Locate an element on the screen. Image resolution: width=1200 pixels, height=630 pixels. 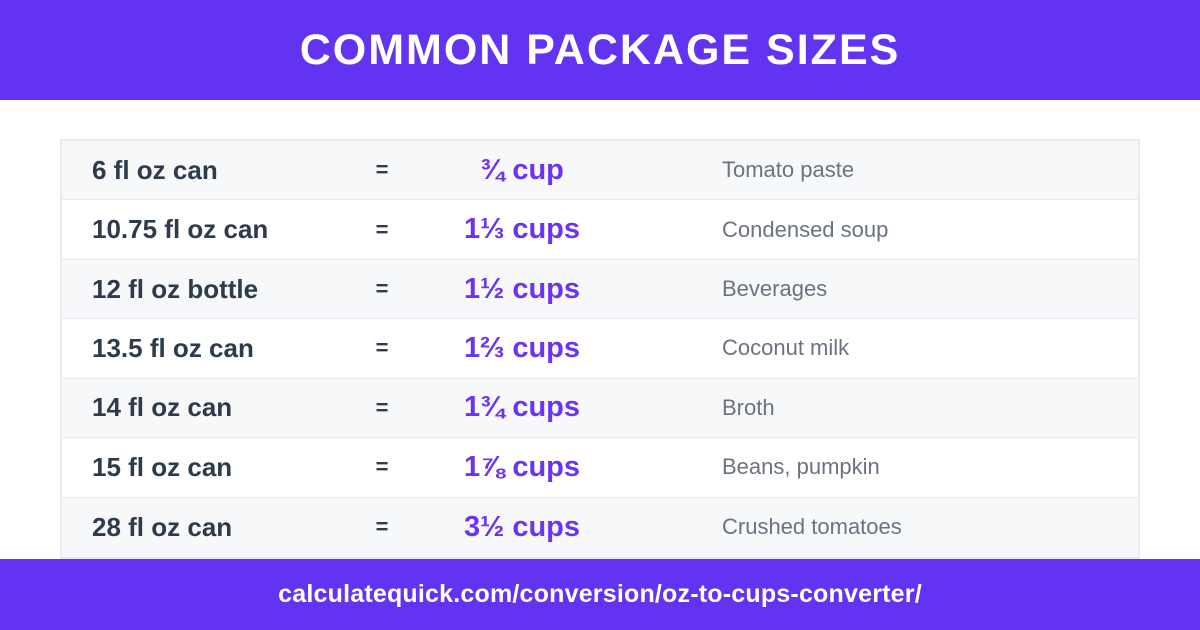
package-size-label: 13.5 fl oz can is located at coordinates (173, 347).